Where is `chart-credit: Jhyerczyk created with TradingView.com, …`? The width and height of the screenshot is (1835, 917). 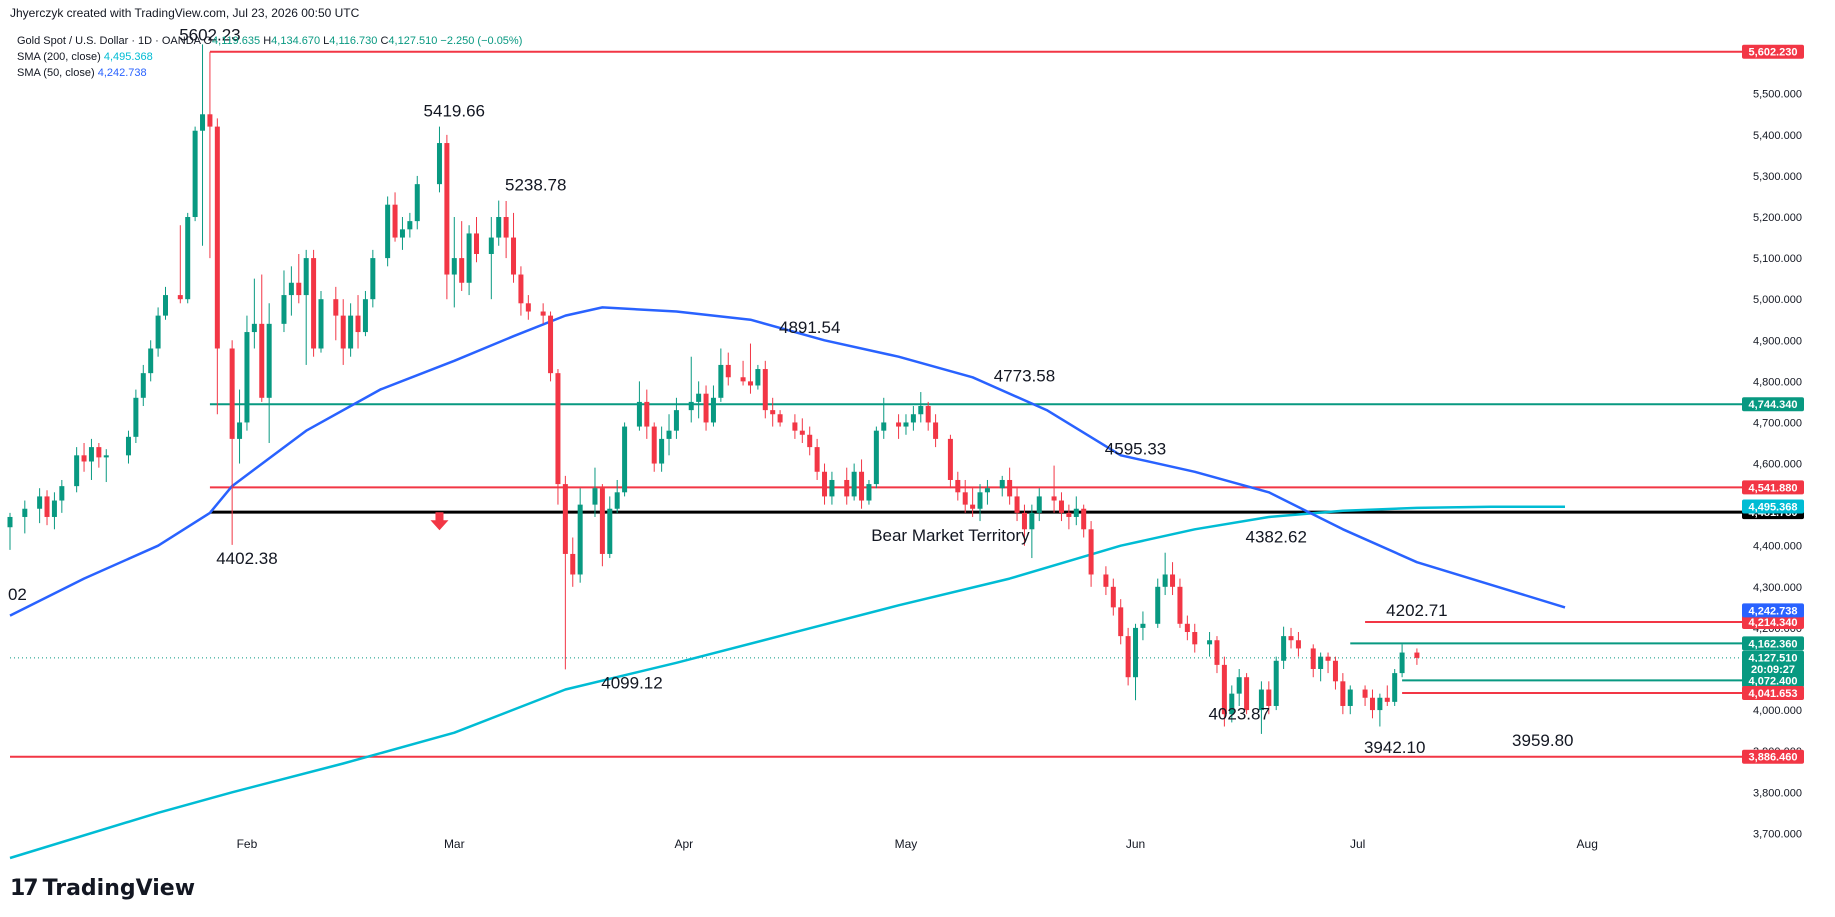
chart-credit: Jhyerczyk created with TradingView.com, … is located at coordinates (185, 13).